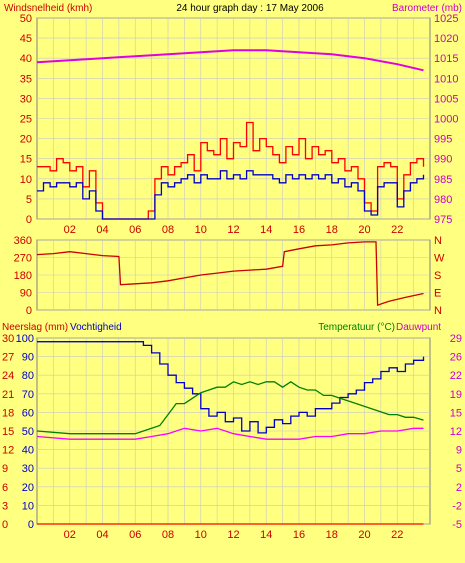 The width and height of the screenshot is (465, 563). Describe the element at coordinates (26, 39) in the screenshot. I see `wind-y-tick: 45` at that location.